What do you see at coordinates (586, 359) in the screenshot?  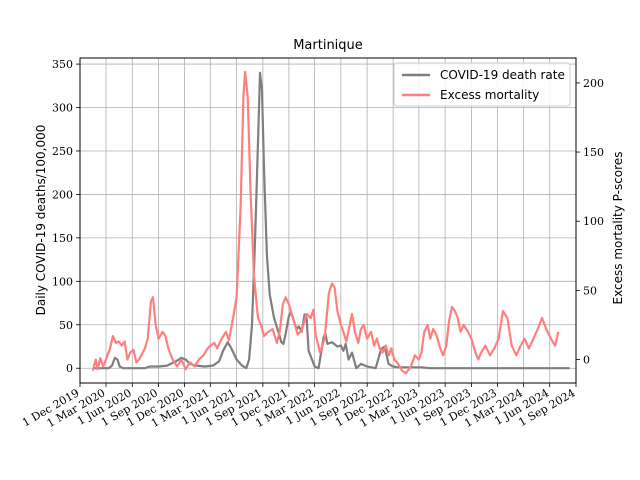 I see `y-right-tick-label: 0` at bounding box center [586, 359].